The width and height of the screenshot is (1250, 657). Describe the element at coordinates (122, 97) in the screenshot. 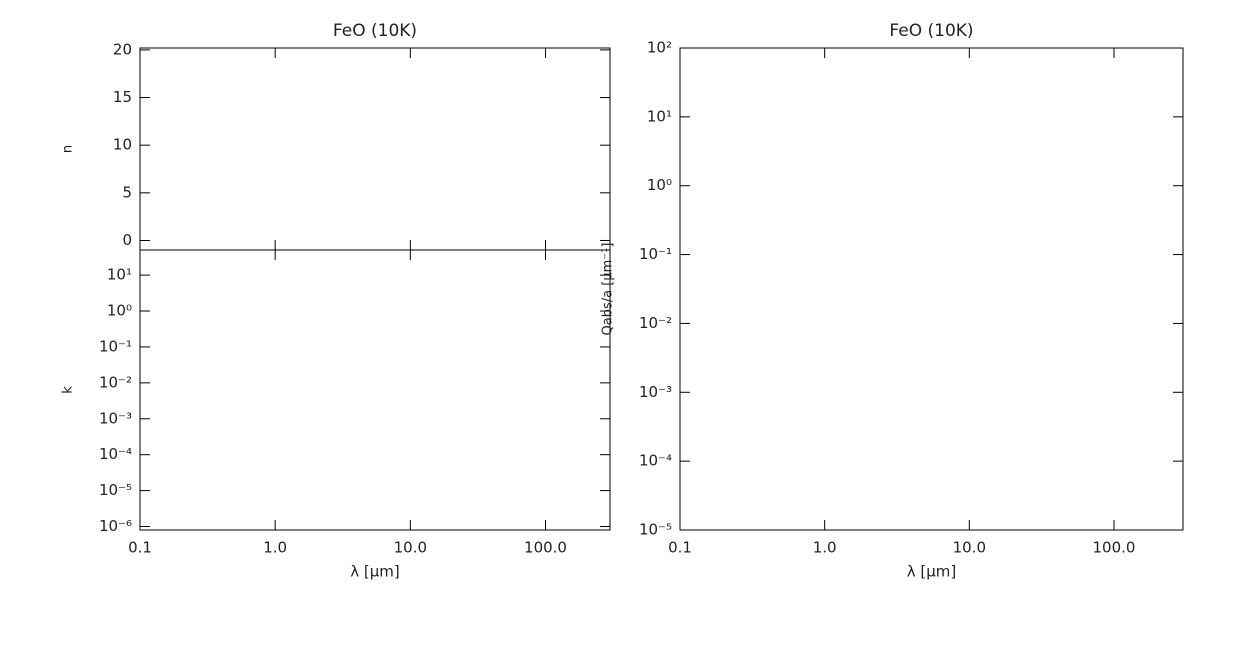

I see `y-tick-label: 15` at that location.